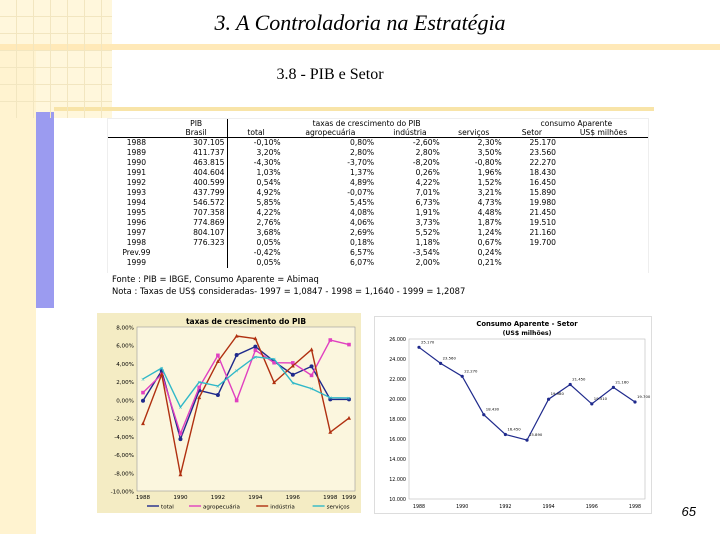 The height and width of the screenshot is (540, 720). I want to click on table-row: 1993 437.799 4,92% -0,07% 7,01% 3,21% 15.890, so click(378, 193).